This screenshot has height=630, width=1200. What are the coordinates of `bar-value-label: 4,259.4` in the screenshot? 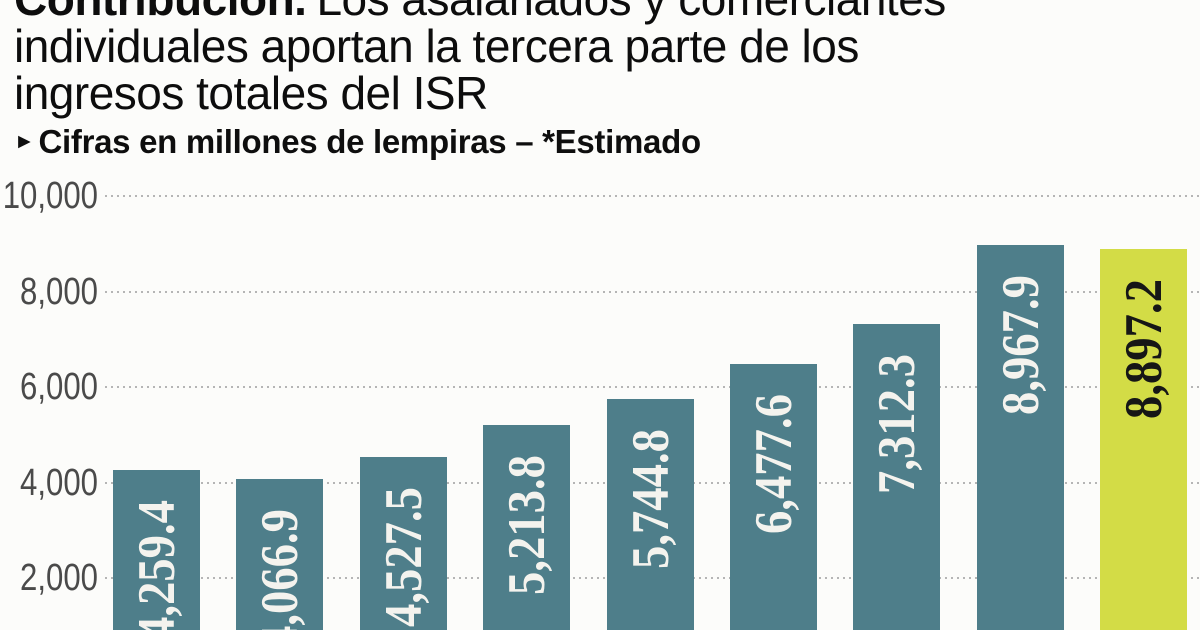 It's located at (157, 565).